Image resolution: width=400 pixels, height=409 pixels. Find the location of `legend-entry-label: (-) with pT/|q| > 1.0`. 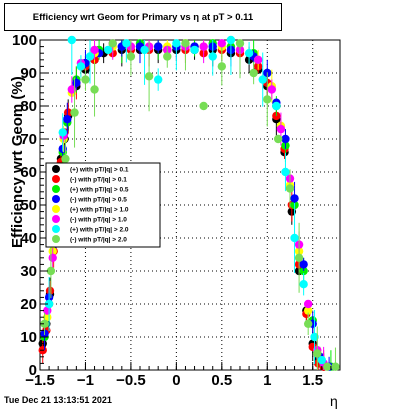

legend-entry-label: (-) with pT/|q| > 1.0 is located at coordinates (98, 220).